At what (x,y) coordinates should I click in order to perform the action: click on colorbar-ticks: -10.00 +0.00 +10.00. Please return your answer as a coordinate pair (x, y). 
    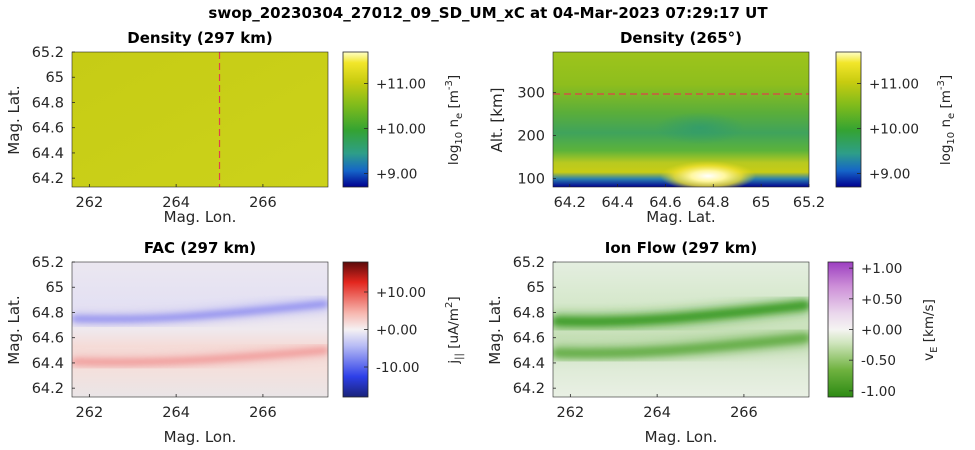
    Looking at the image, I should click on (395, 330).